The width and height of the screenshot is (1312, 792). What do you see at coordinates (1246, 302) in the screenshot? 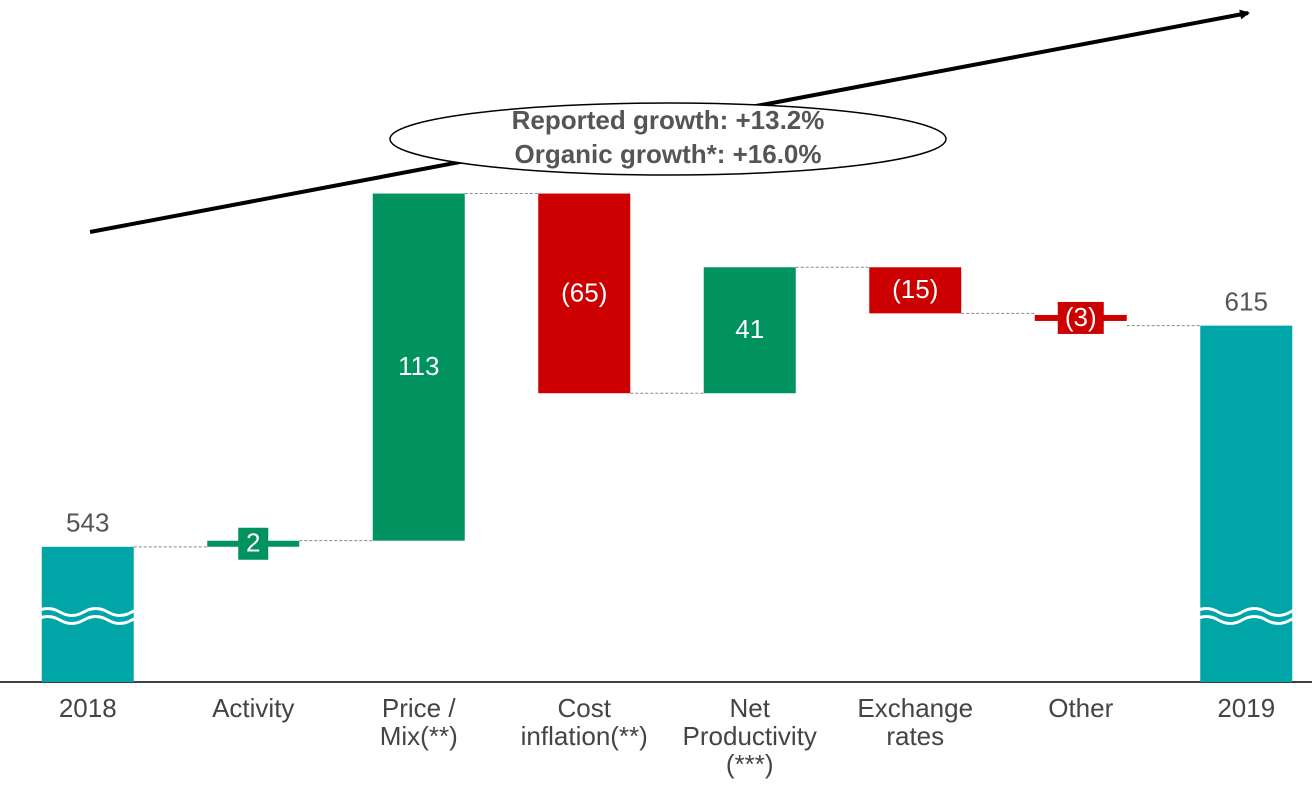
I see `value-label: 615` at bounding box center [1246, 302].